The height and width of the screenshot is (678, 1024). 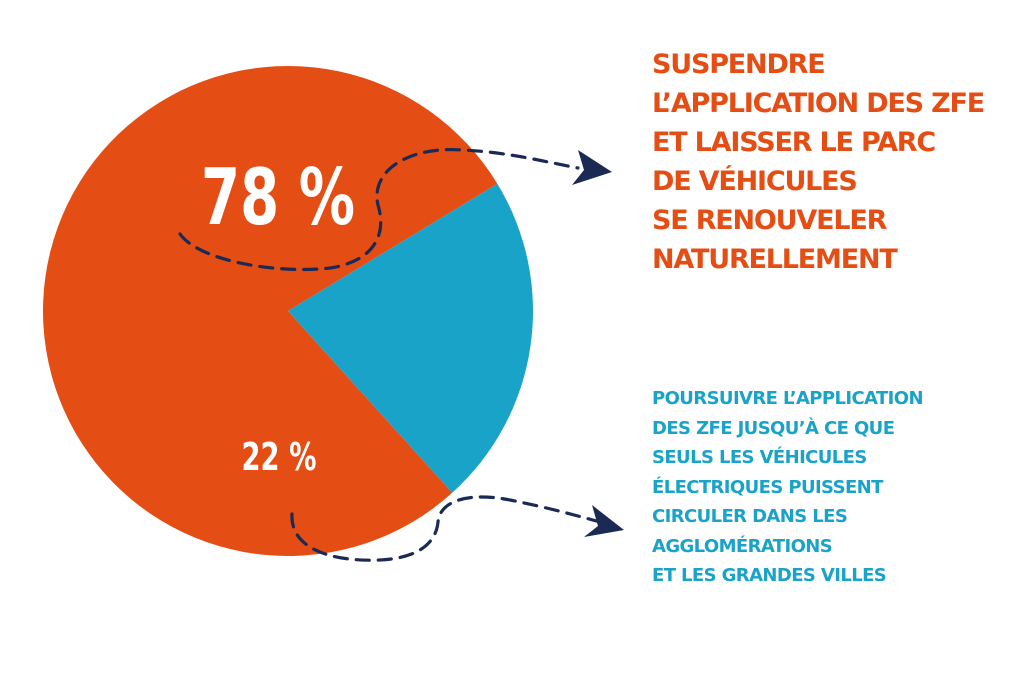 What do you see at coordinates (278, 456) in the screenshot?
I see `slice-label-22: 22 %` at bounding box center [278, 456].